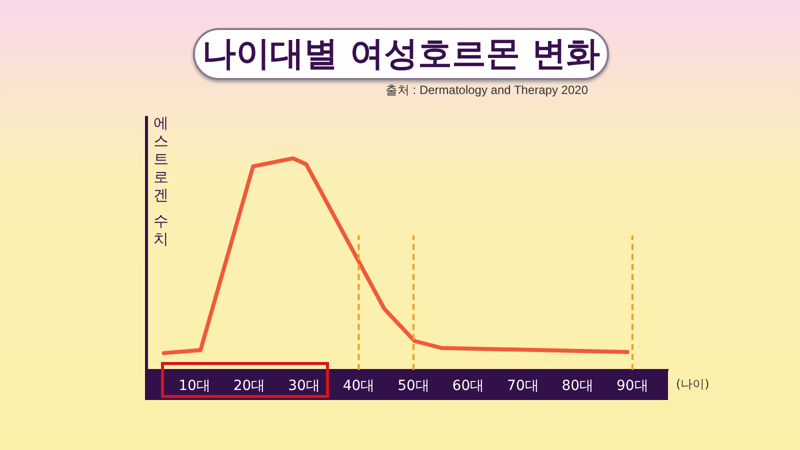 This screenshot has height=450, width=800. What do you see at coordinates (249, 386) in the screenshot?
I see `x-tick-label: 20대` at bounding box center [249, 386].